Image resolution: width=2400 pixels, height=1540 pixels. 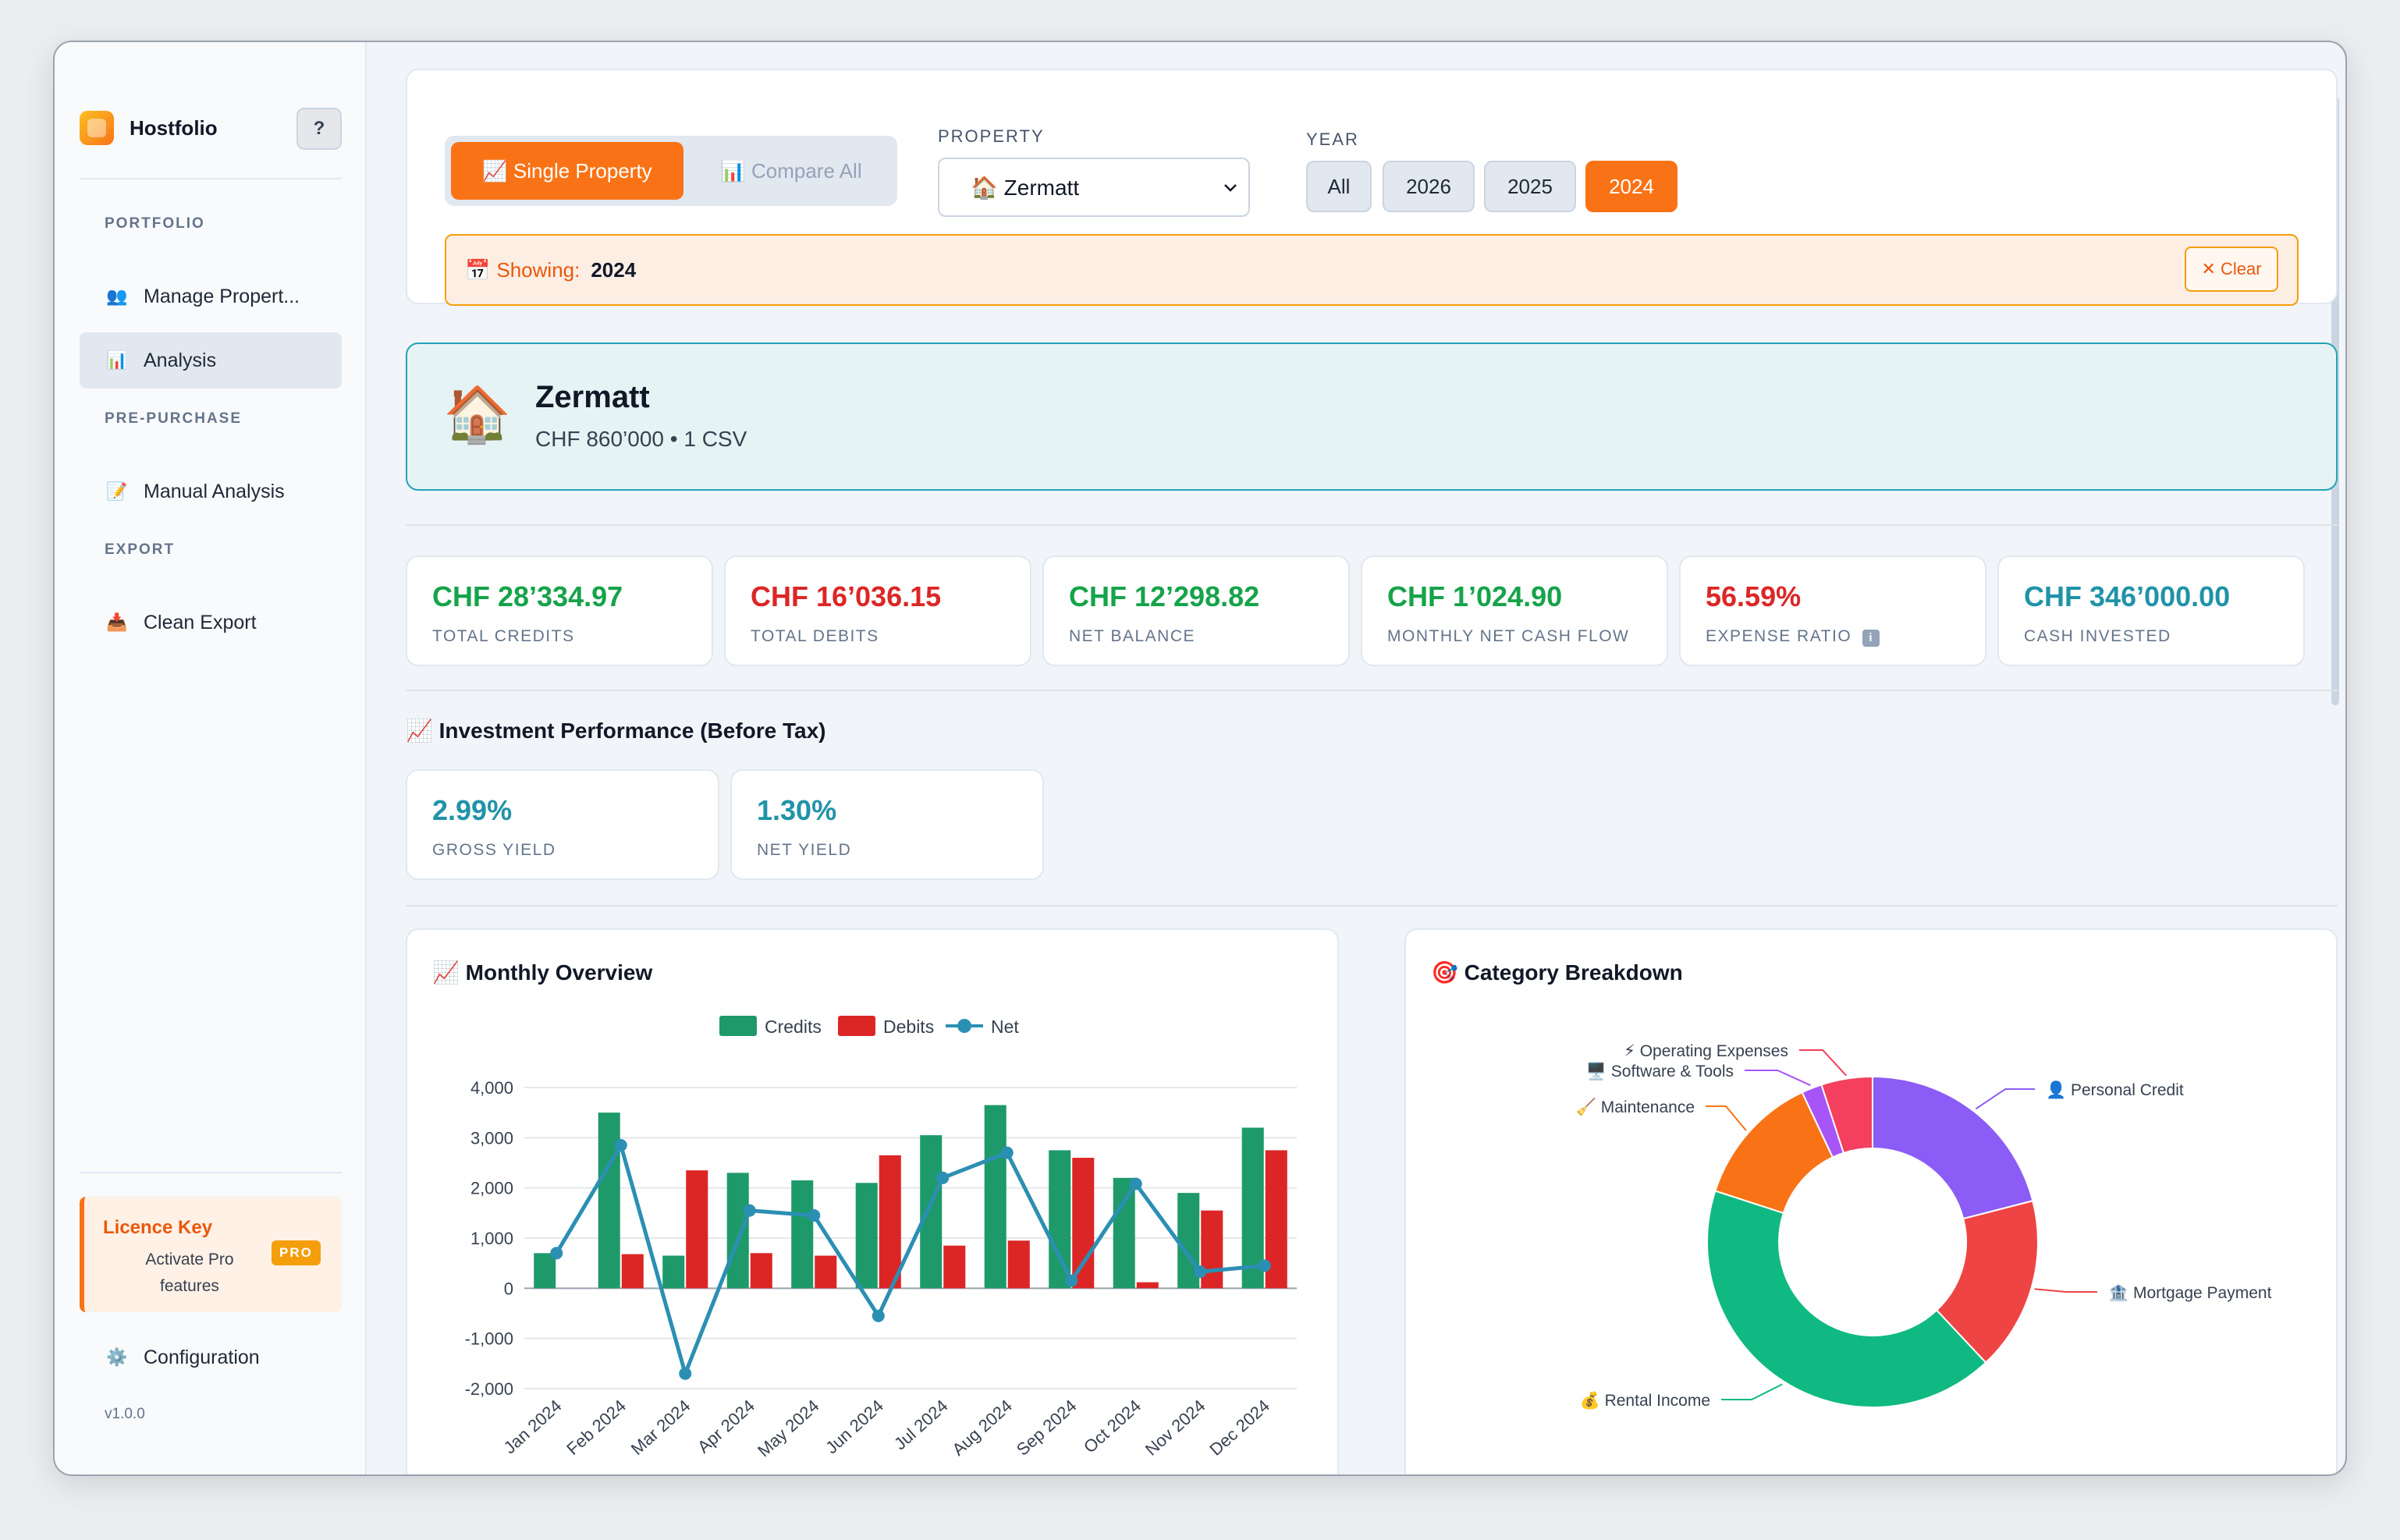 I want to click on sidebar-item-analysis: 📊 Analysis, so click(x=211, y=360).